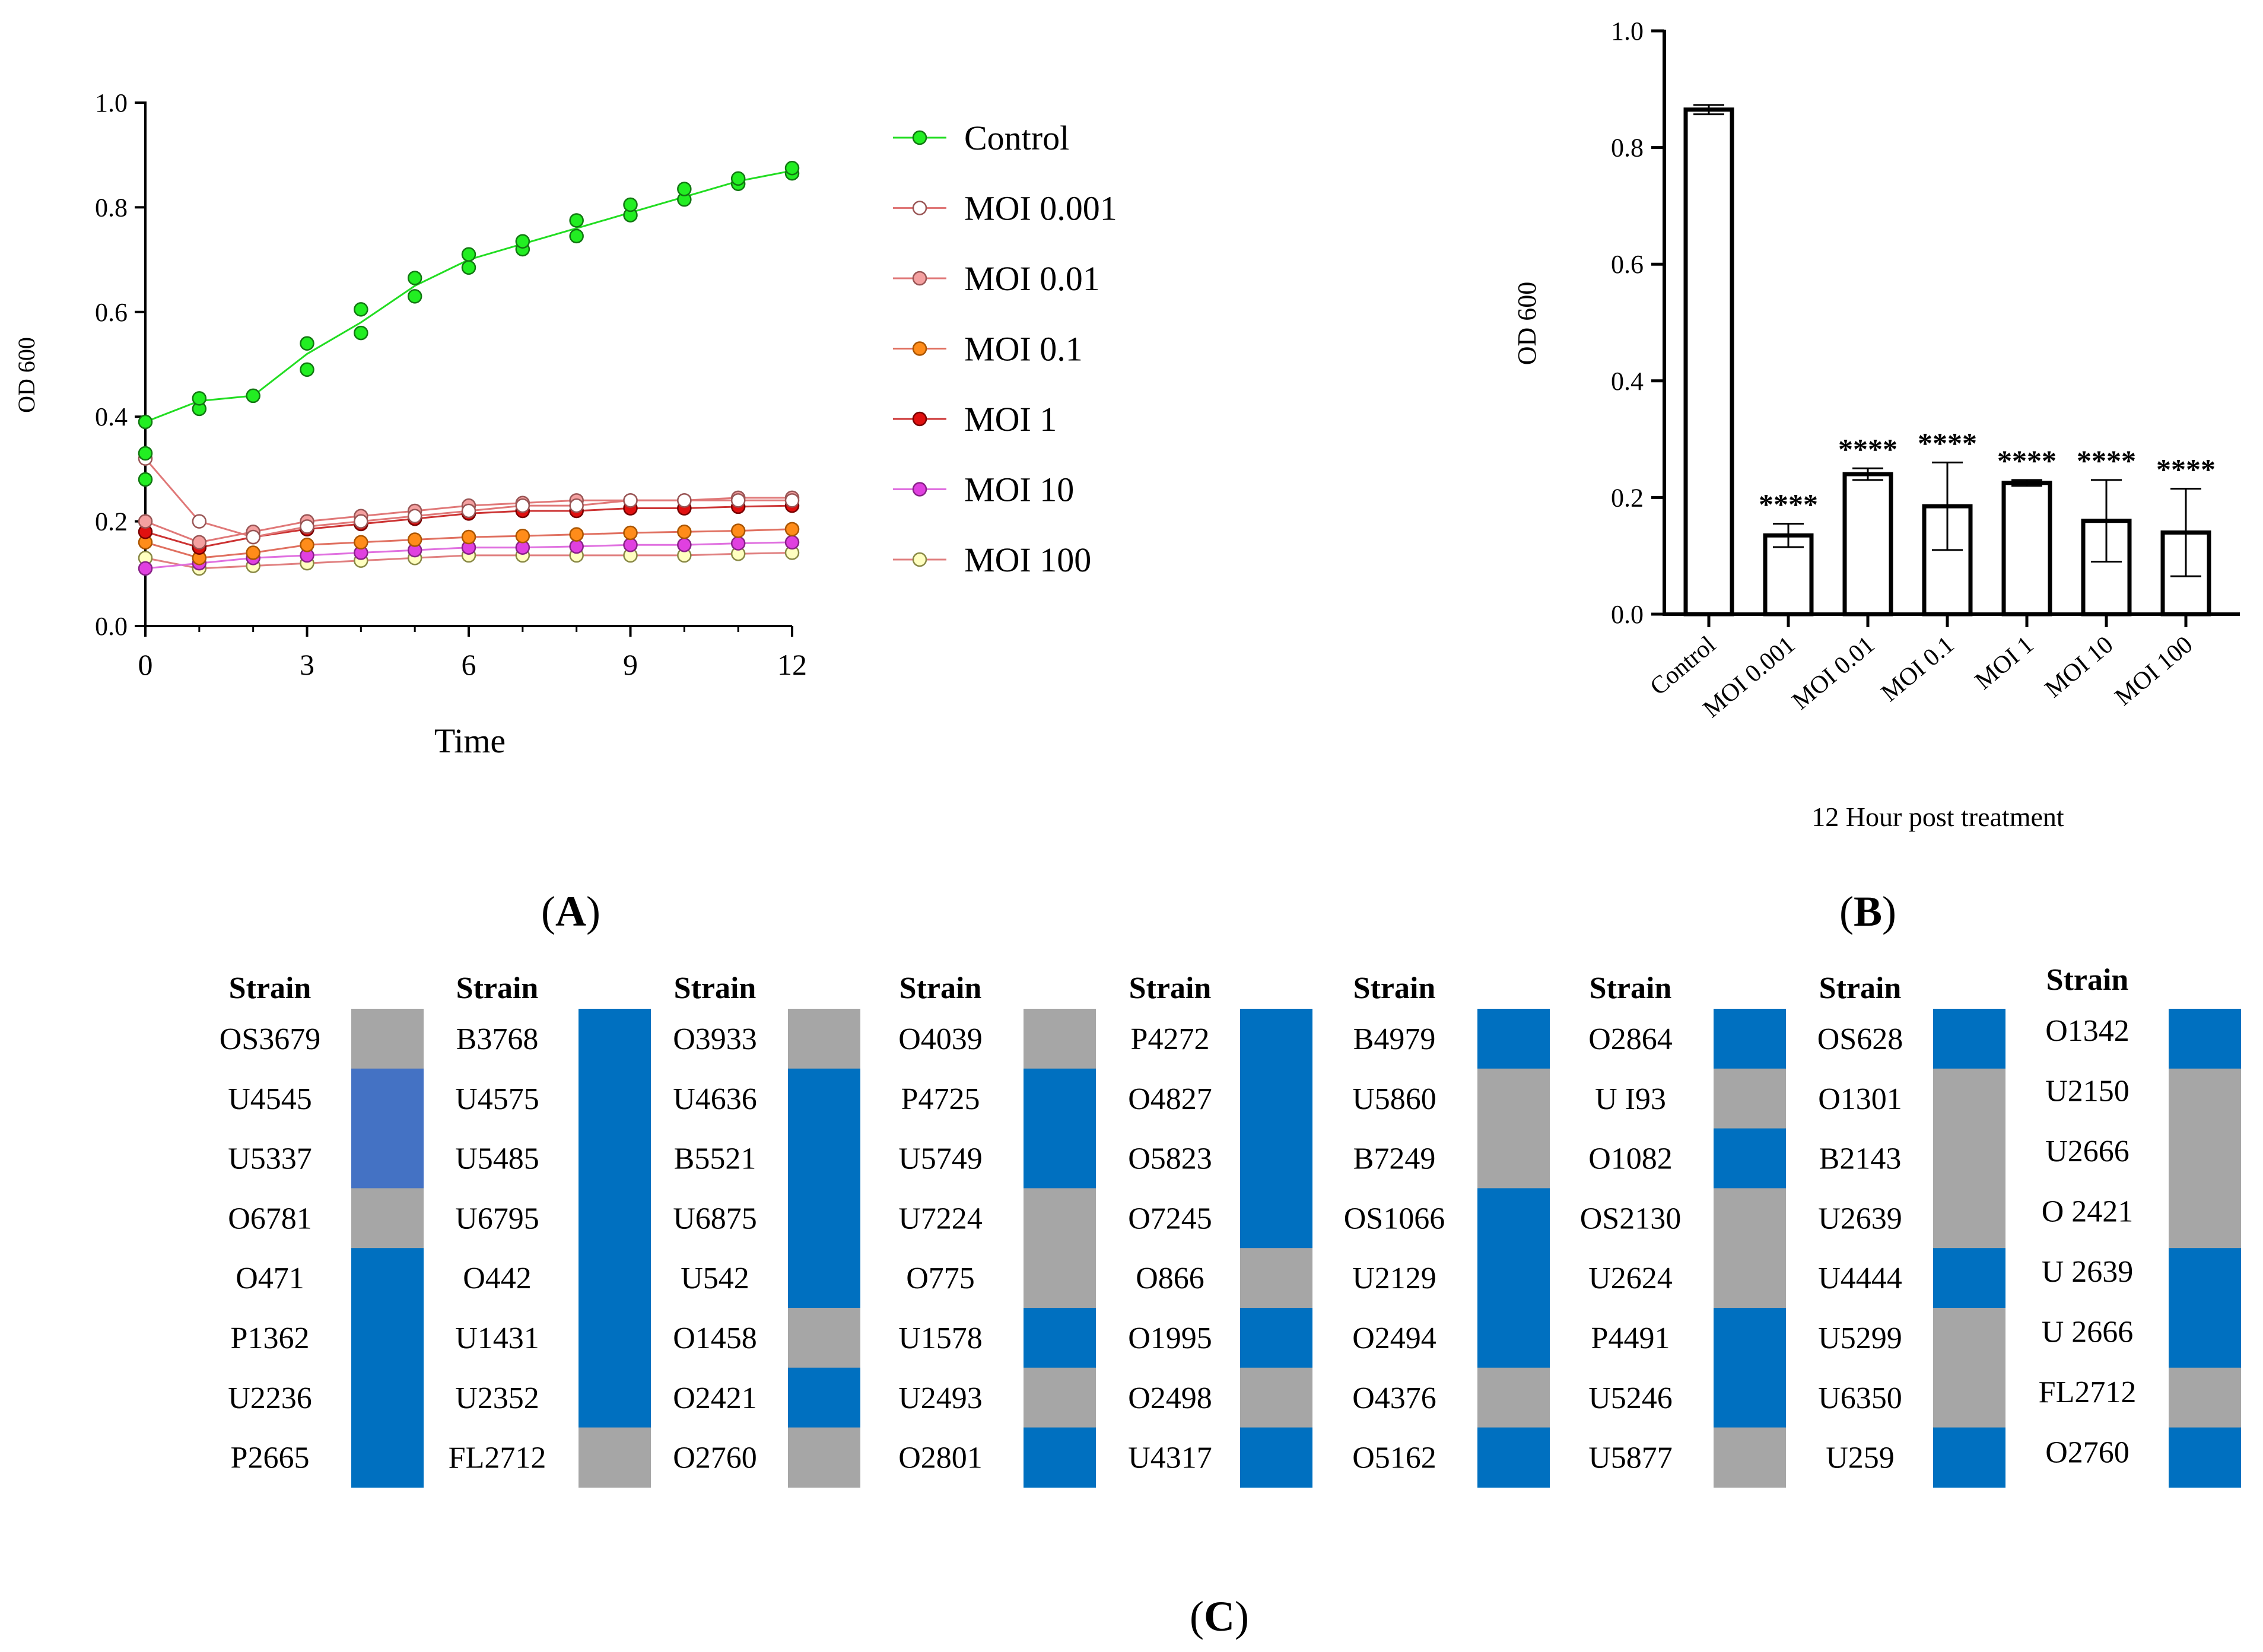  I want to click on panel-a-xtick-label: 0, so click(146, 664).